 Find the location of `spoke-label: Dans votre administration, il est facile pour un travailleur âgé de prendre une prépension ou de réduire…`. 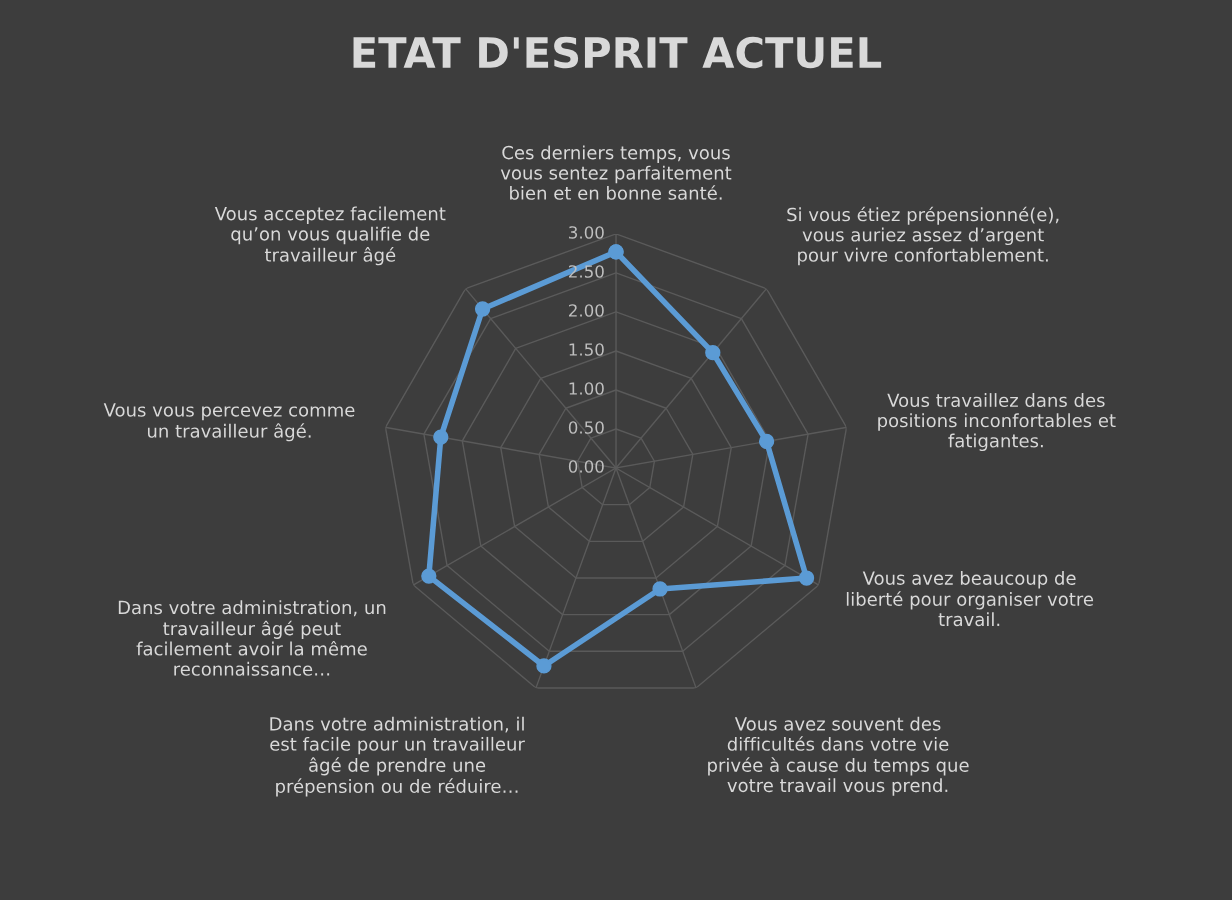

spoke-label: Dans votre administration, il est facile pour un travailleur âgé de prendre une prépension ou de réduire… is located at coordinates (397, 756).